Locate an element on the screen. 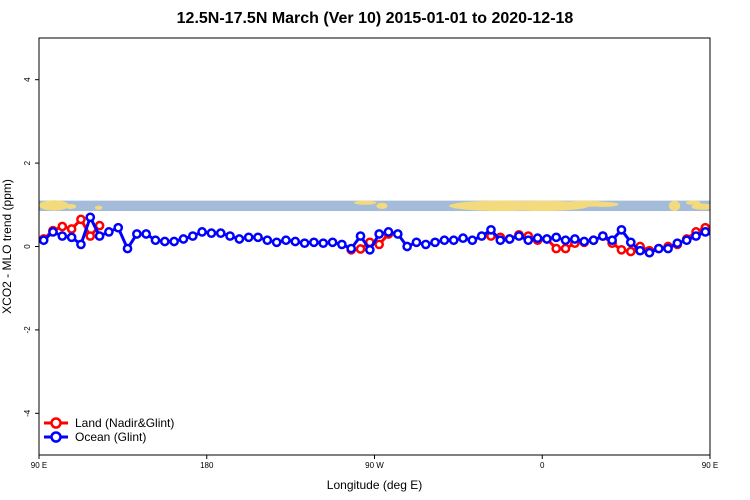  legend: Land (Nadir&Glint) Ocean (Glint) is located at coordinates (109, 430).